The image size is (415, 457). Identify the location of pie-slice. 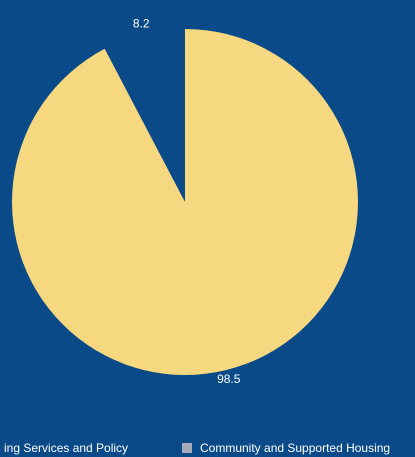
(144, 115).